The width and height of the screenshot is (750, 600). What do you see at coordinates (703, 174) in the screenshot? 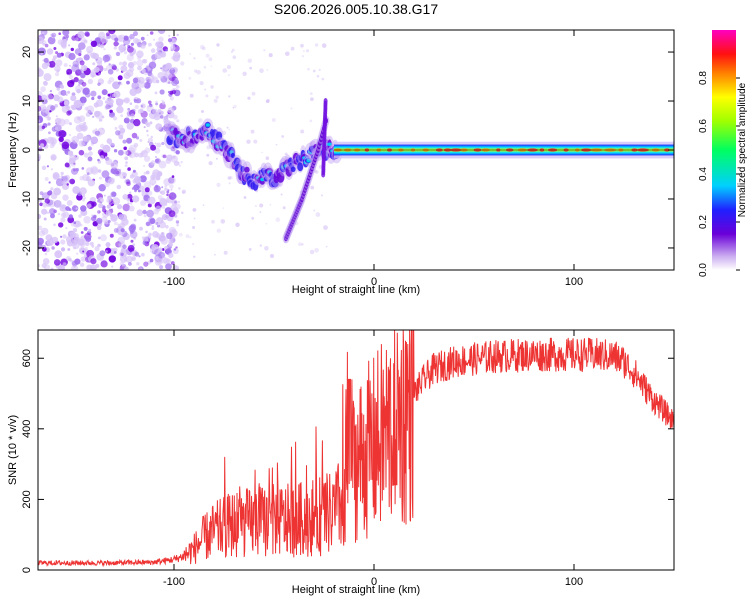
I see `colorbar-tick-label: 0.4` at bounding box center [703, 174].